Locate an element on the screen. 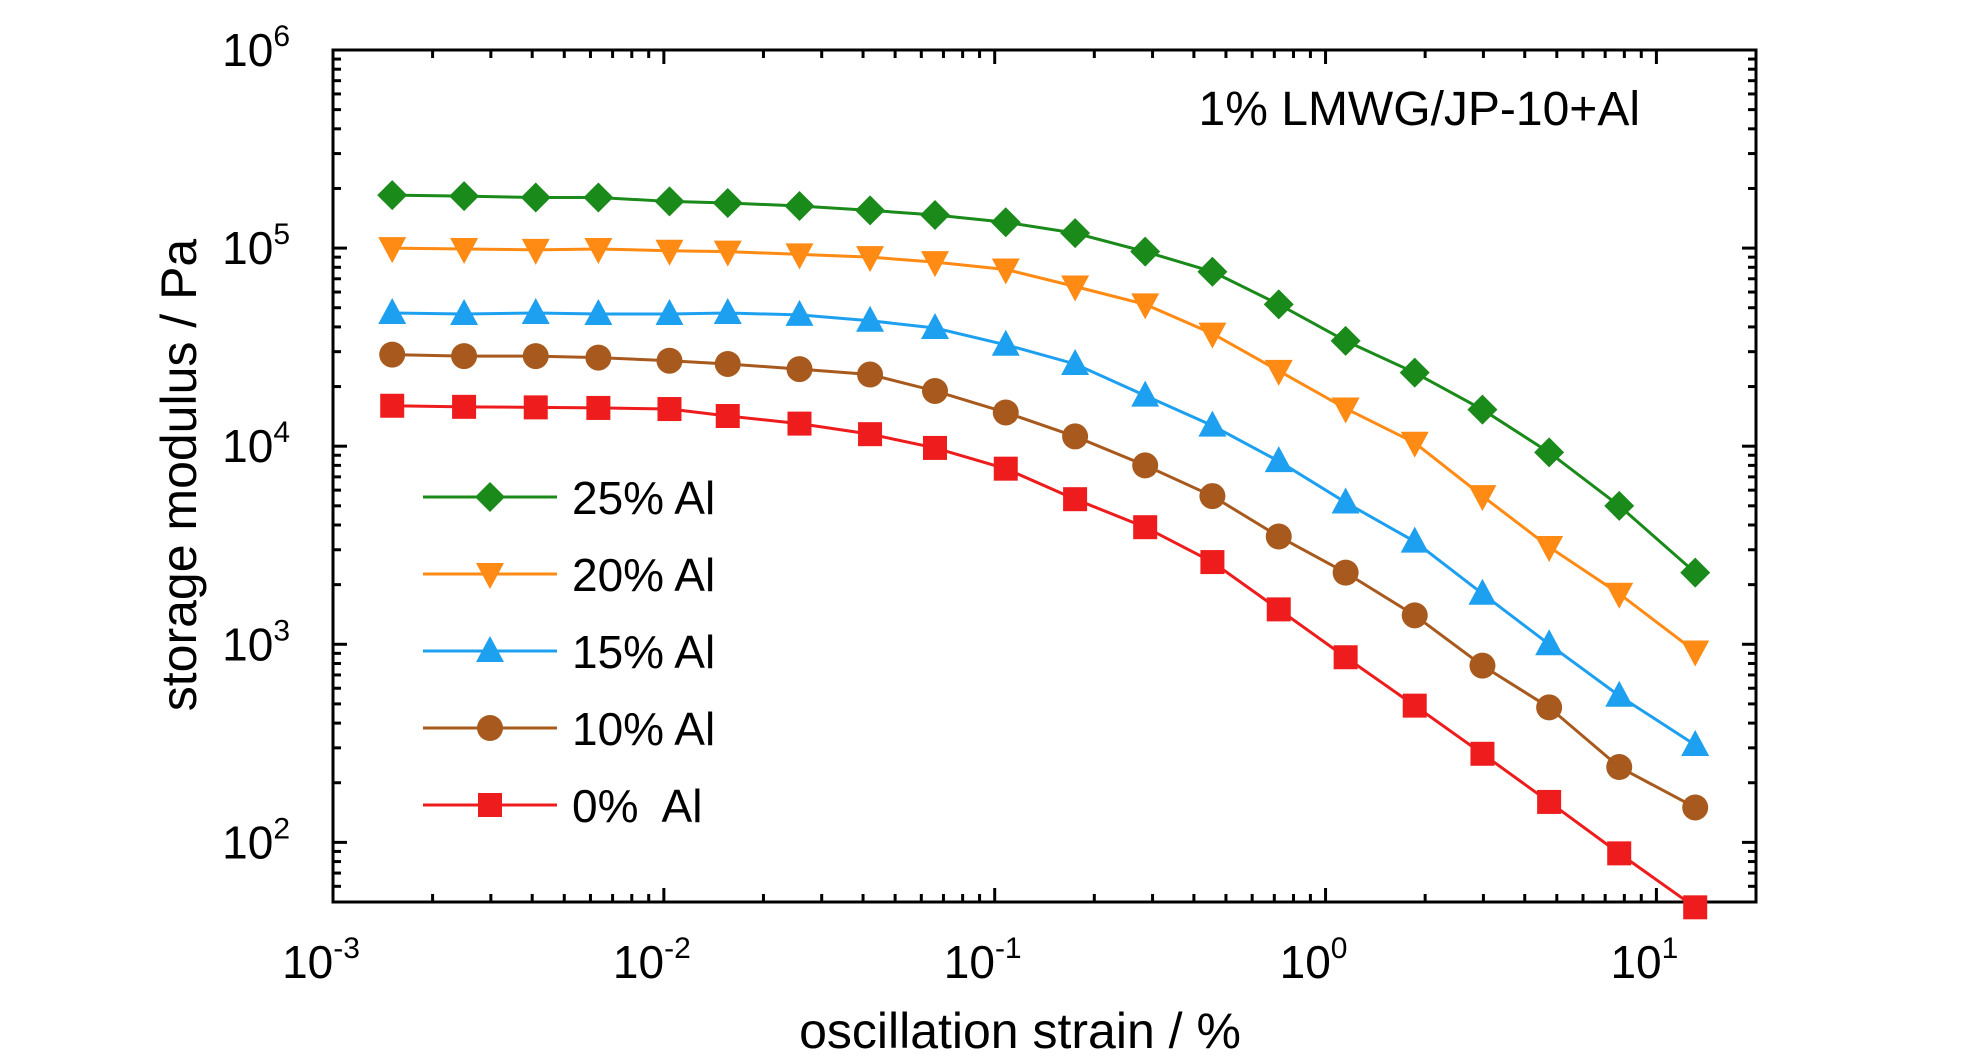  x-tick-label: 10¹ is located at coordinates (1644, 960).